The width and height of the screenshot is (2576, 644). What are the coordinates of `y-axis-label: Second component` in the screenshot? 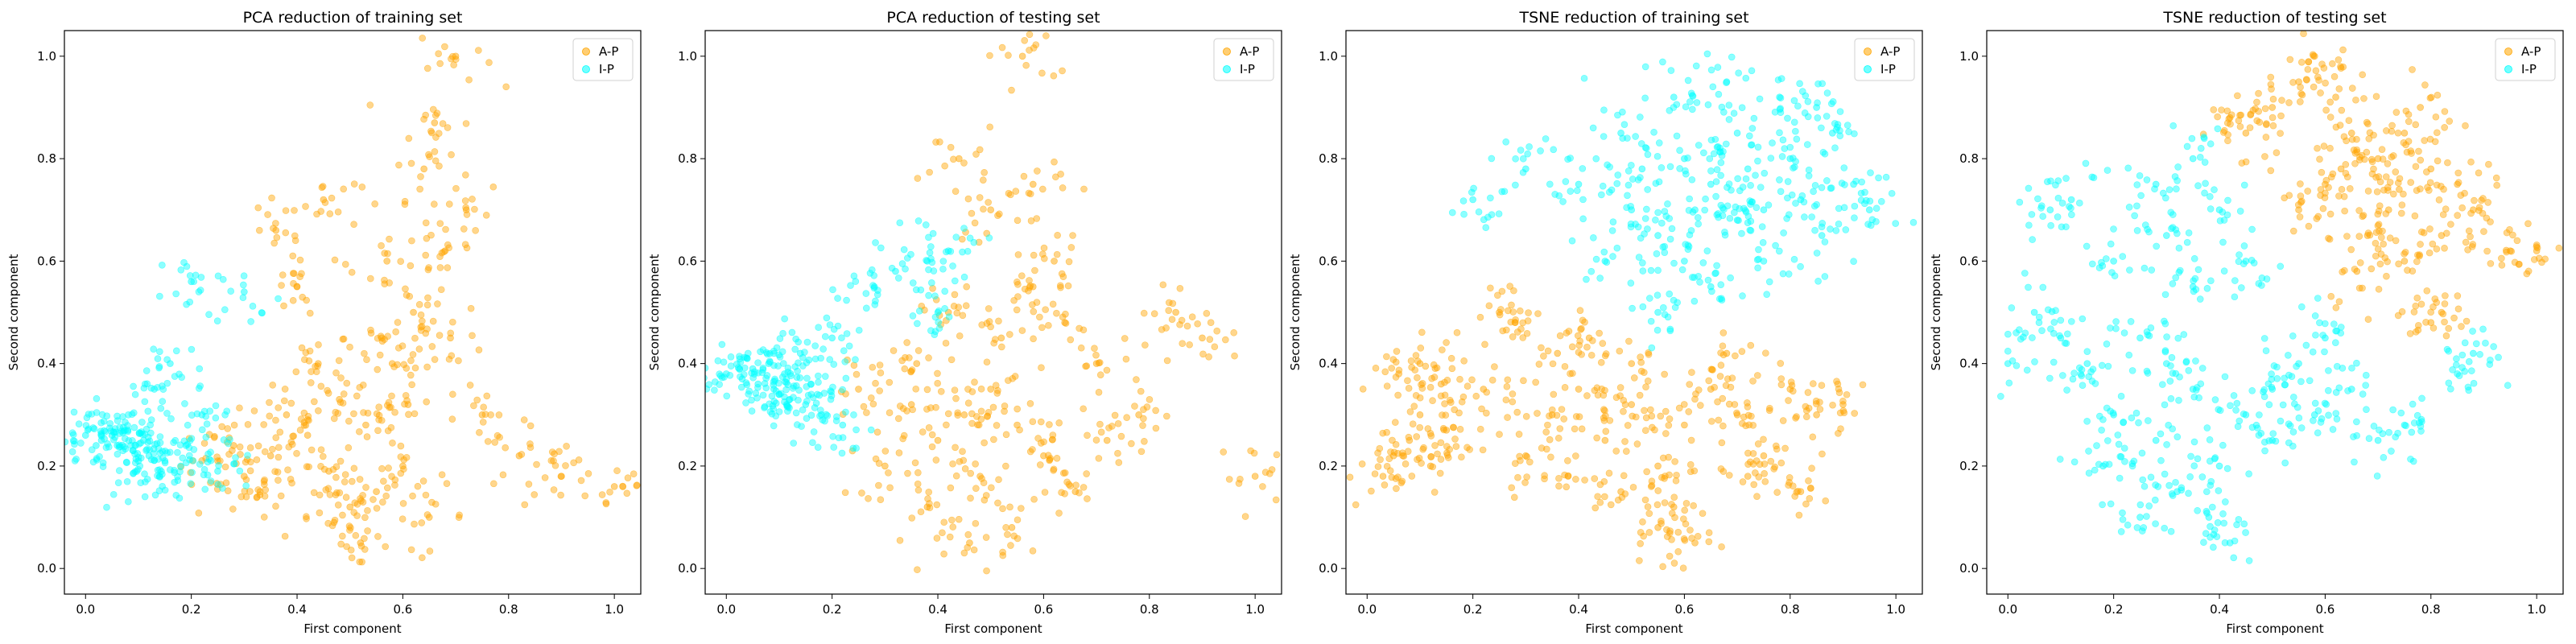 It's located at (1295, 312).